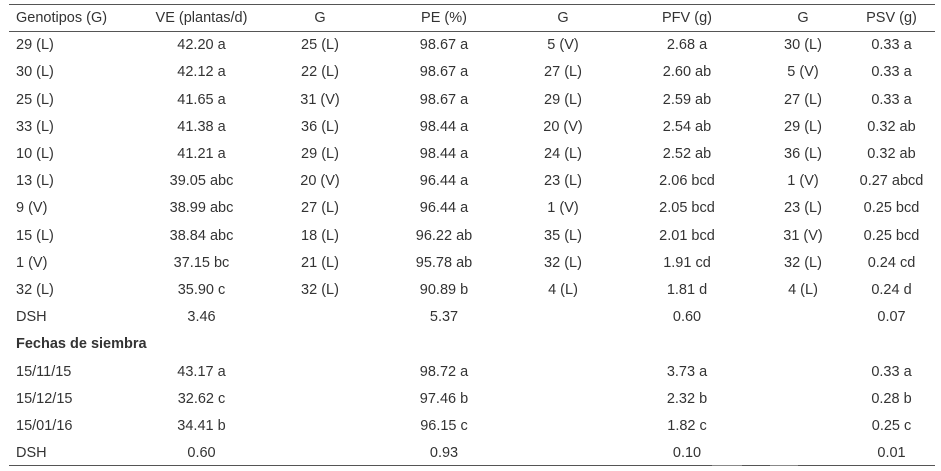 Image resolution: width=941 pixels, height=471 pixels. Describe the element at coordinates (687, 18) in the screenshot. I see `column-header: PFV (g)` at that location.